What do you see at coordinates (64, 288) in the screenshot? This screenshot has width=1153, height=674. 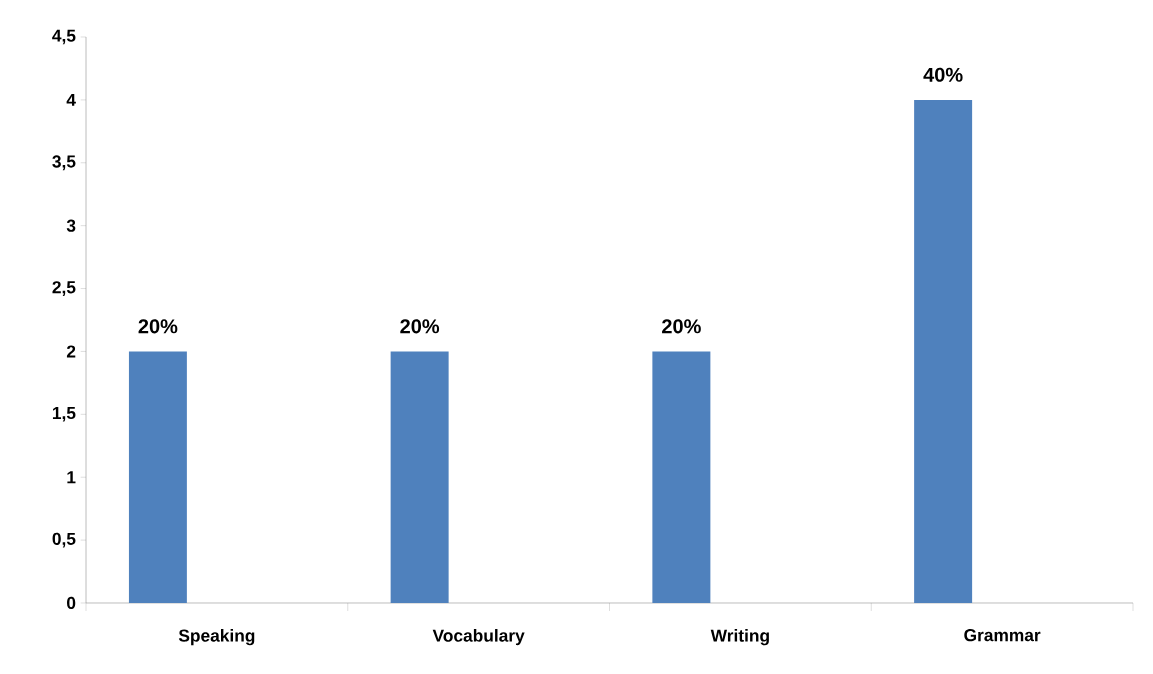 I see `y-tick-label: 2,5` at bounding box center [64, 288].